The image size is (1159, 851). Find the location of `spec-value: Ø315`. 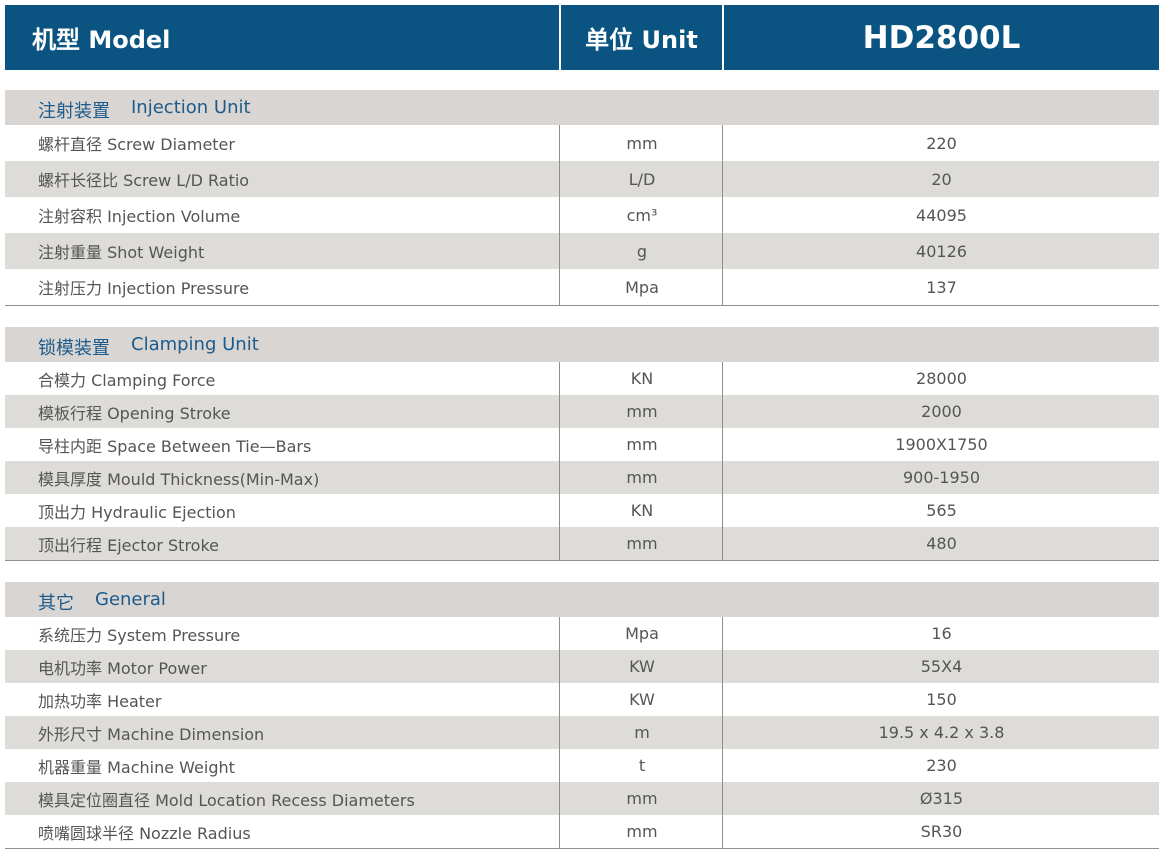

spec-value: Ø315 is located at coordinates (941, 798).